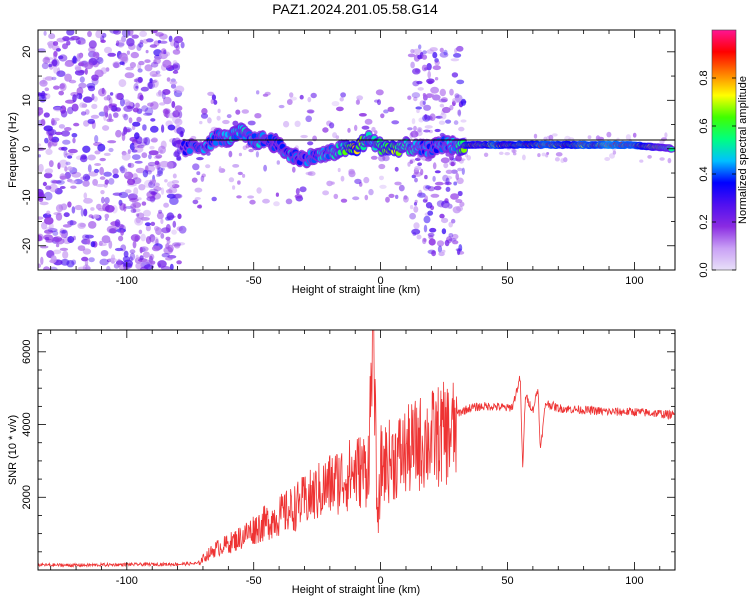 The width and height of the screenshot is (750, 600). I want to click on colorbar-tick-label: 0.4, so click(704, 173).